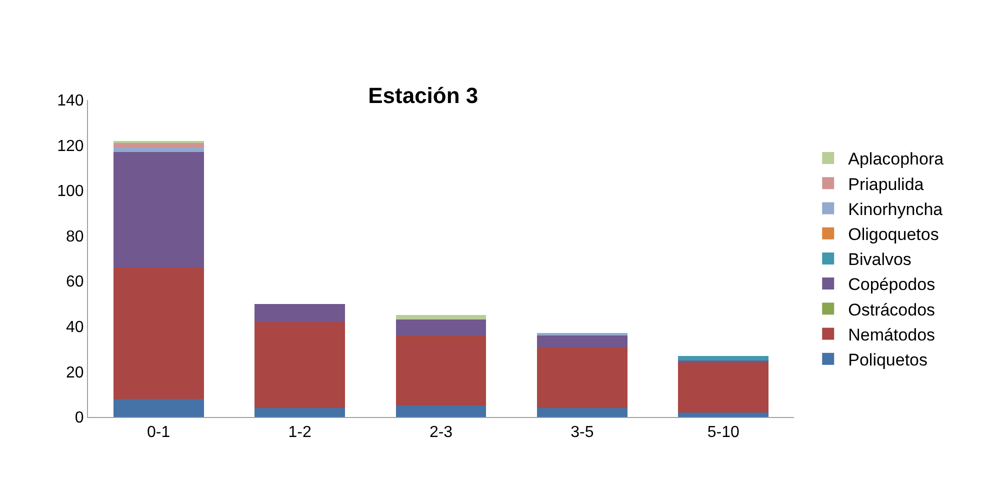 The width and height of the screenshot is (984, 477). What do you see at coordinates (893, 234) in the screenshot?
I see `legend-label: Oligoquetos` at bounding box center [893, 234].